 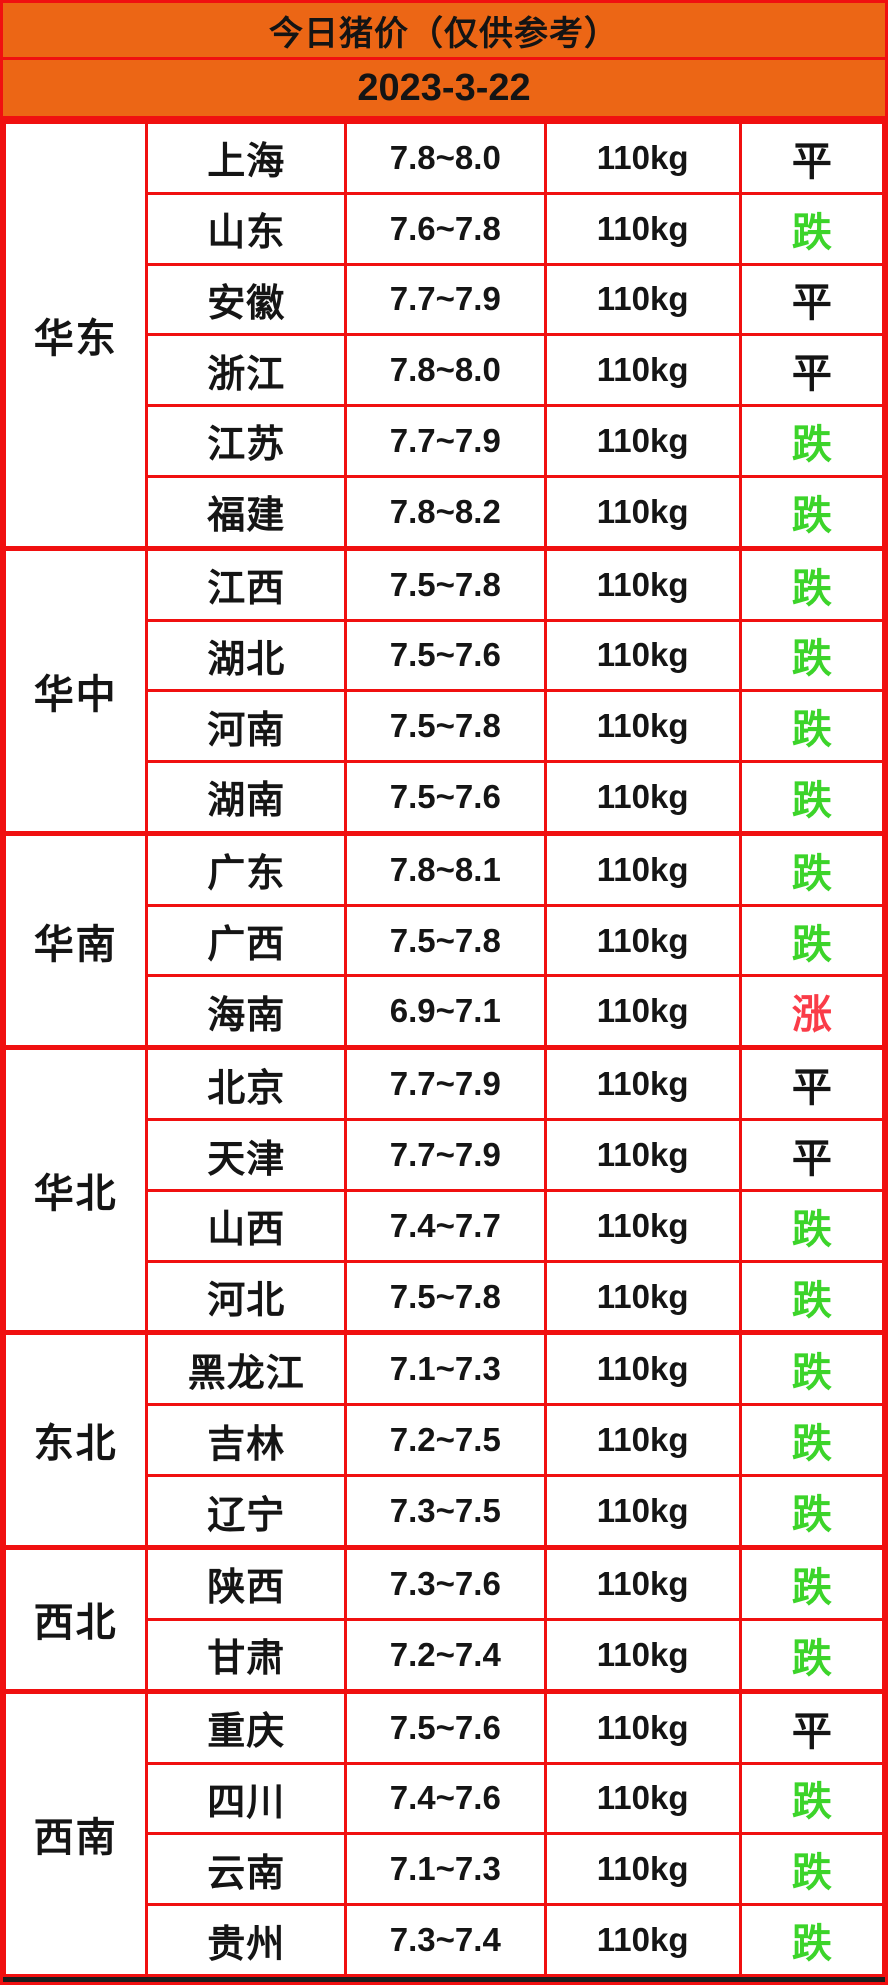 What do you see at coordinates (445, 1940) in the screenshot?
I see `price-cell: 7.3~7.4` at bounding box center [445, 1940].